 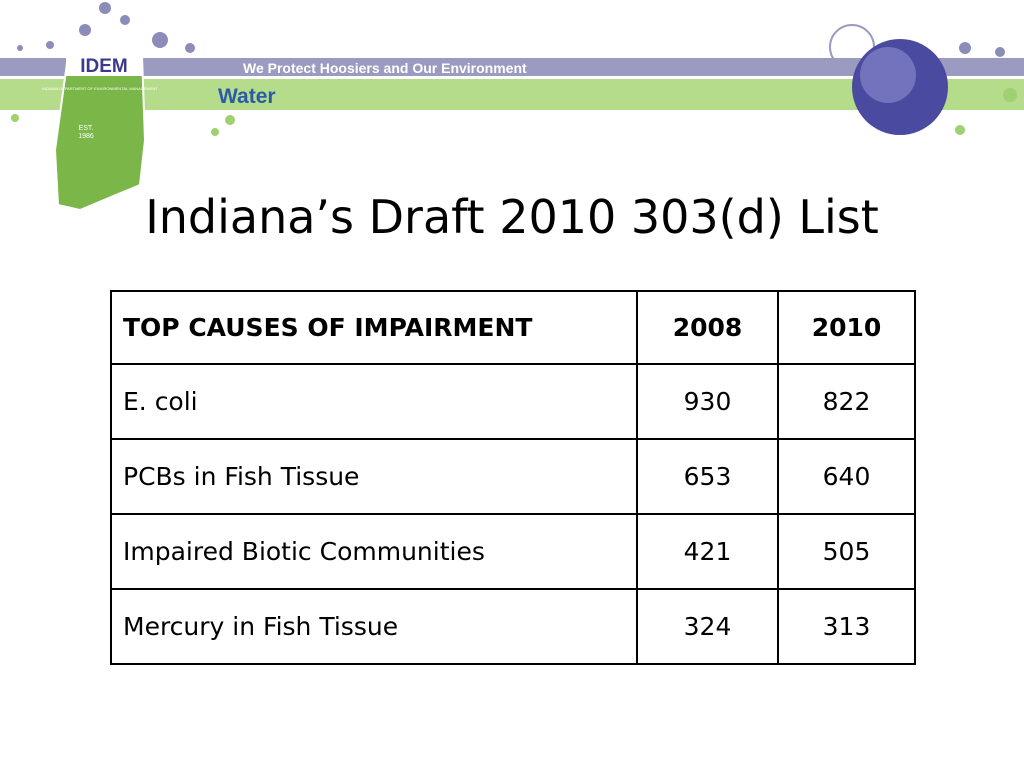 I want to click on count-cell: 640, so click(x=846, y=476).